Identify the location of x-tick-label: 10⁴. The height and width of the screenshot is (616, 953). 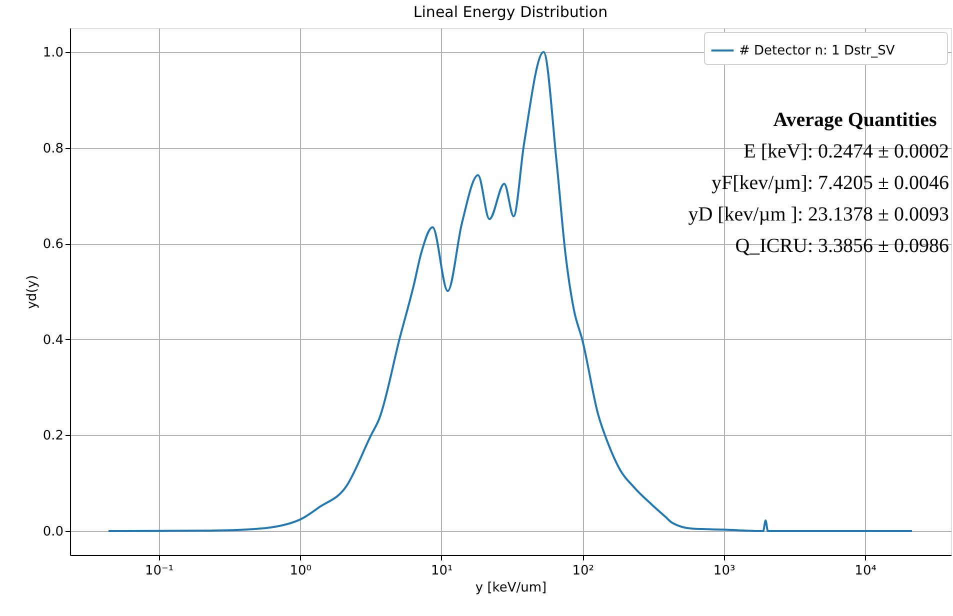
(865, 571).